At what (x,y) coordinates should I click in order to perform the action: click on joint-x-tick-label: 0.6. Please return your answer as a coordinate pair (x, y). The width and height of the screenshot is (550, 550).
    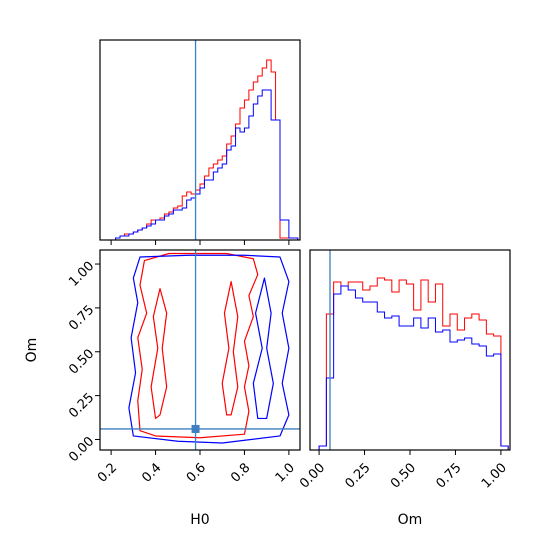
    Looking at the image, I should click on (196, 472).